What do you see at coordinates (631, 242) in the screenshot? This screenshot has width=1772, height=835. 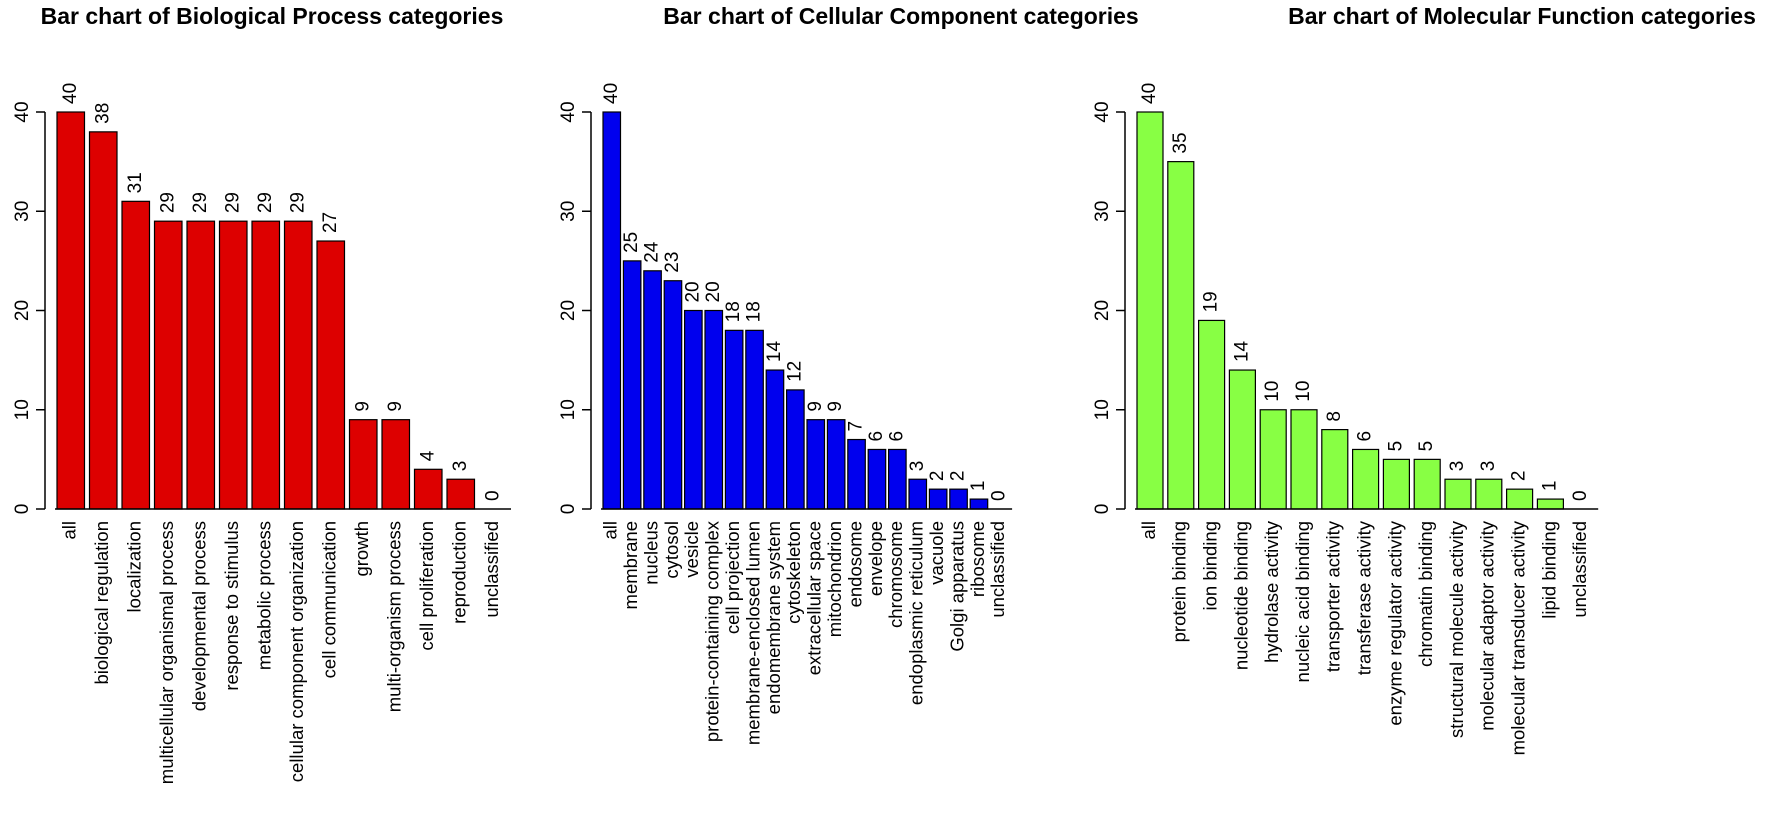 I see `value-label: 25` at bounding box center [631, 242].